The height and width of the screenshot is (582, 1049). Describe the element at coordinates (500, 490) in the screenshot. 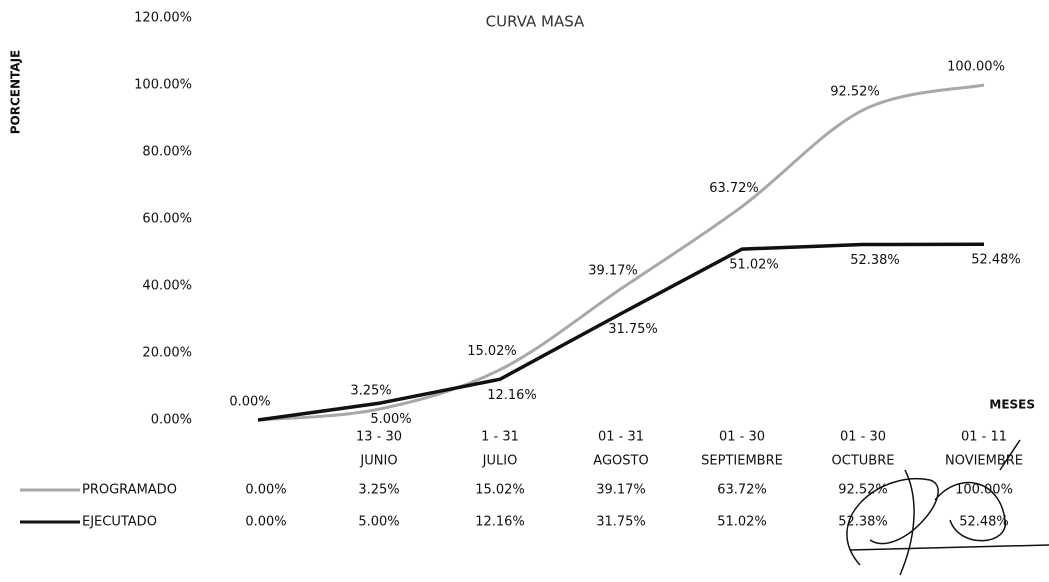

I see `table-cell: 15.02%` at that location.